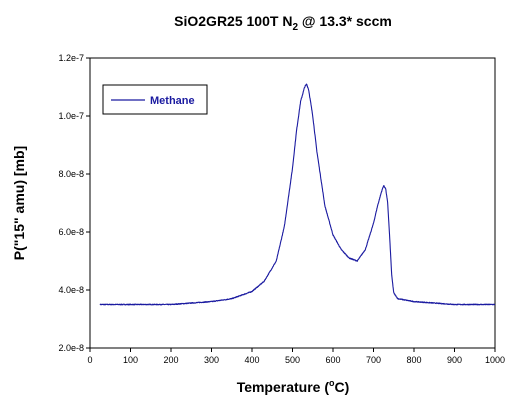 The image size is (508, 402). Describe the element at coordinates (251, 360) in the screenshot. I see `x-tick-label: 400` at that location.